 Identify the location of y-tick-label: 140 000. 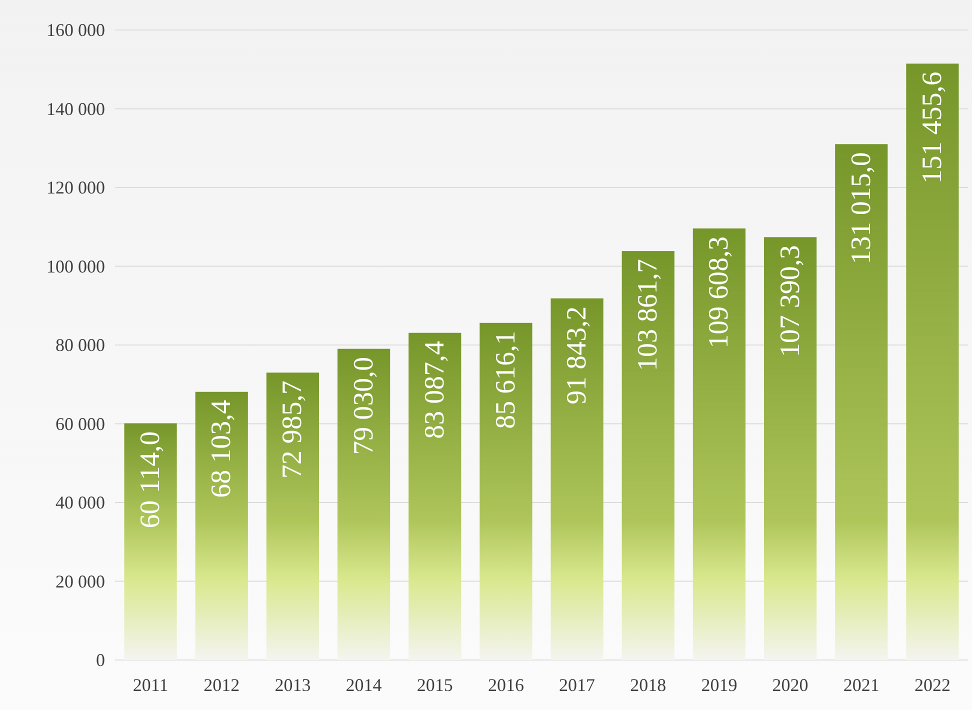
(75, 108).